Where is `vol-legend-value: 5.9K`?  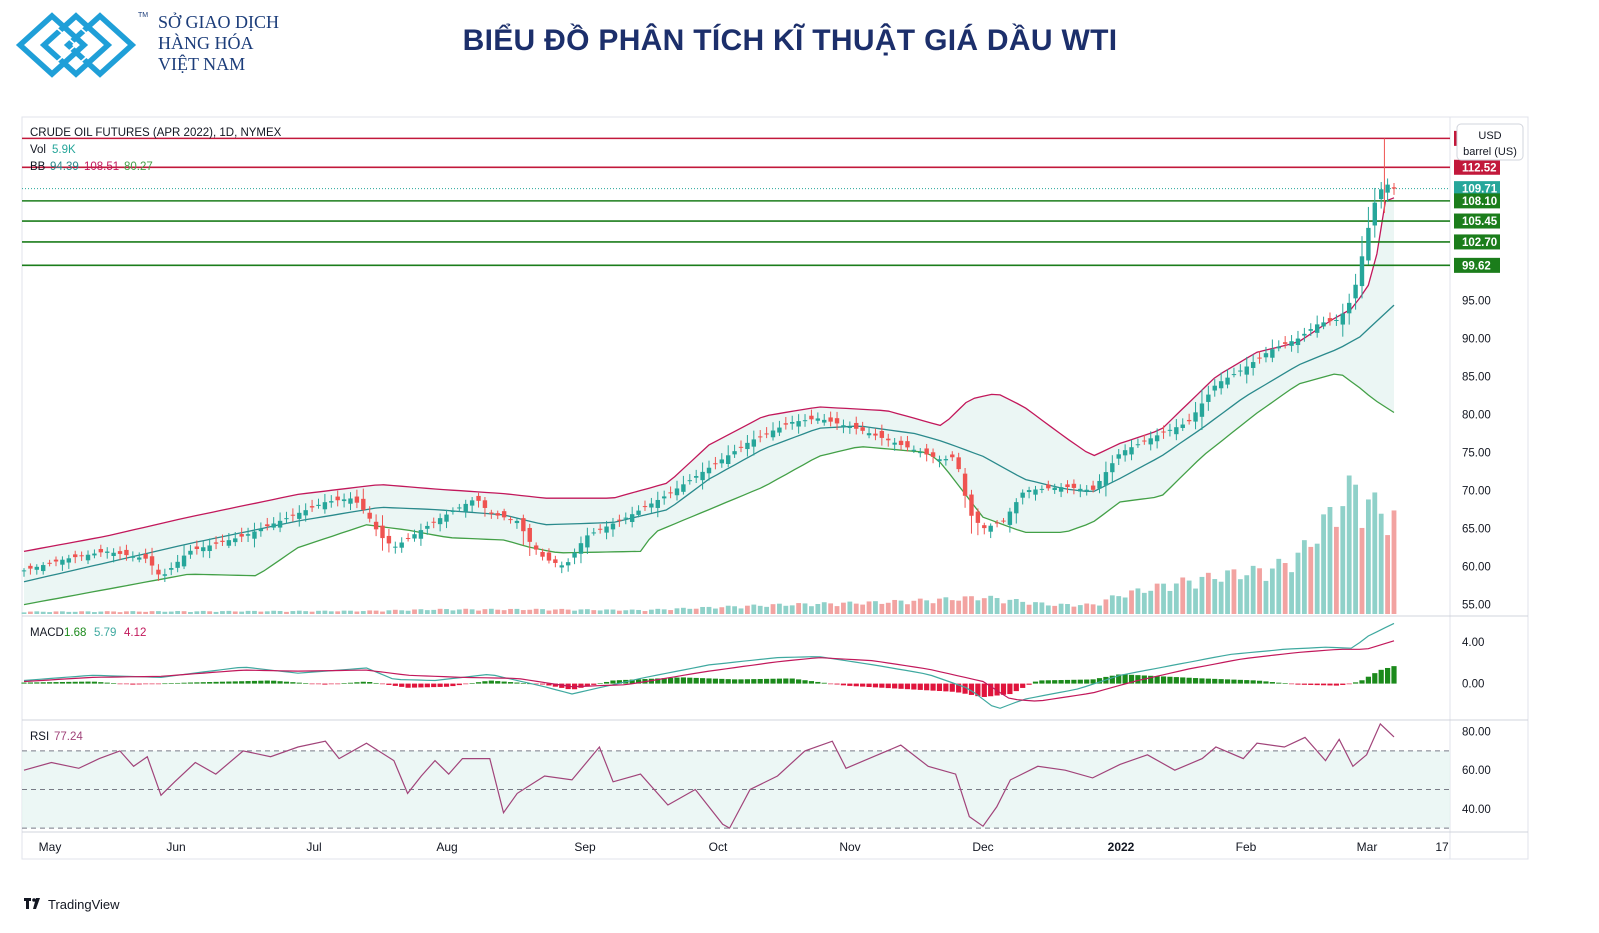
vol-legend-value: 5.9K is located at coordinates (64, 150).